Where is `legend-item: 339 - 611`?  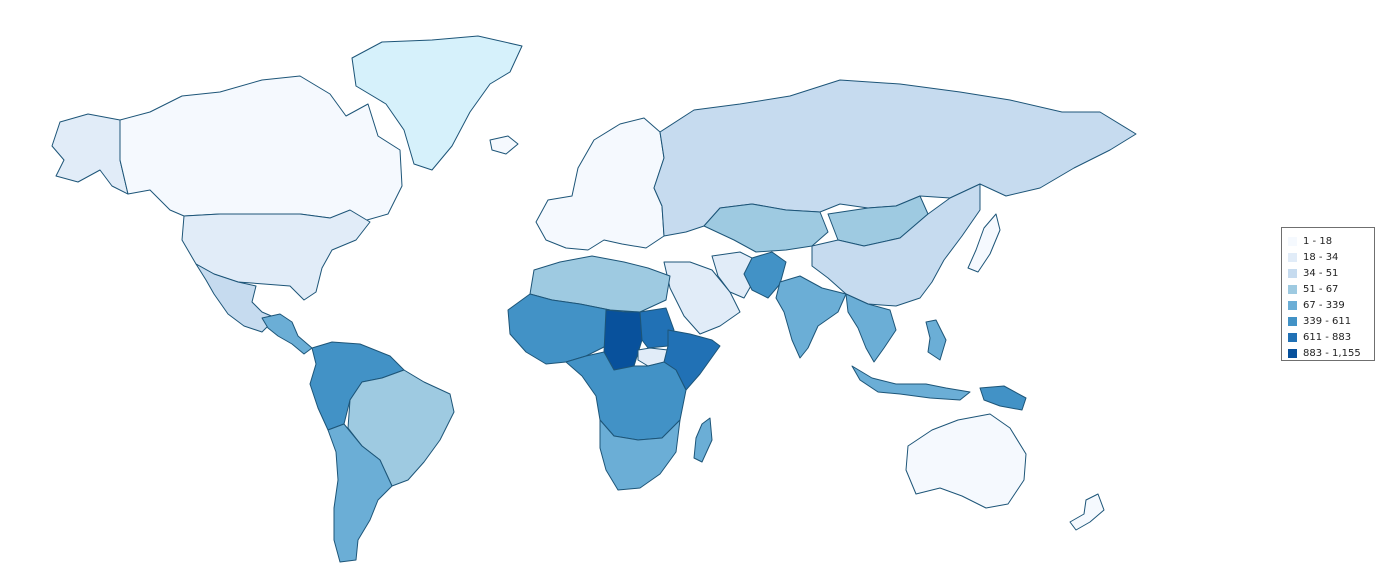 legend-item: 339 - 611 is located at coordinates (1331, 321).